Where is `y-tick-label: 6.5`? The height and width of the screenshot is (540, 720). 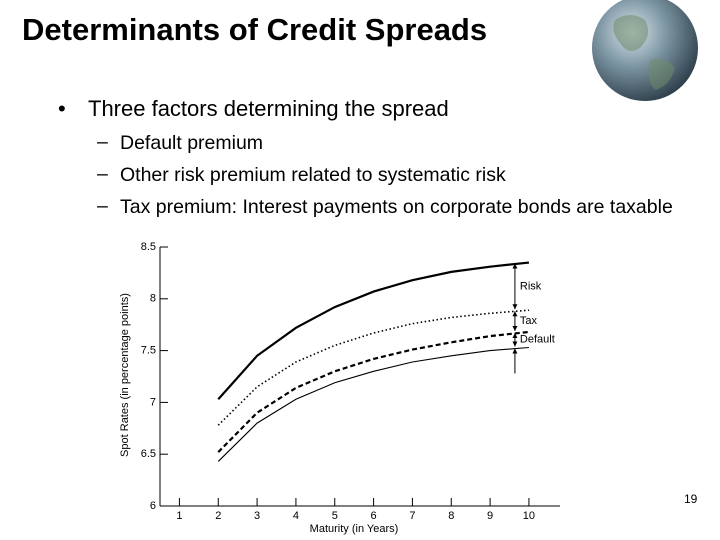
y-tick-label: 6.5 is located at coordinates (148, 454).